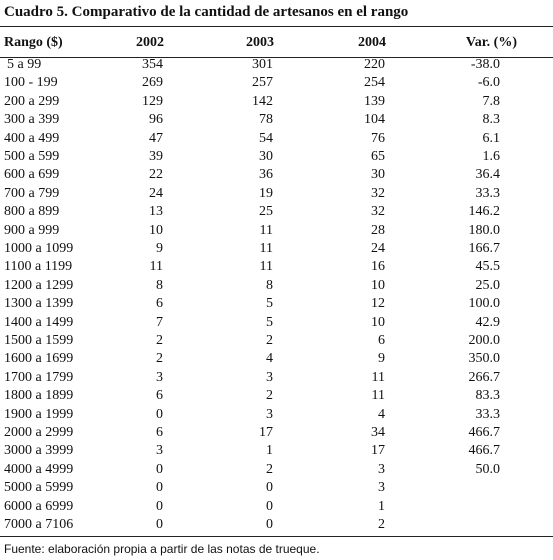  What do you see at coordinates (488, 469) in the screenshot?
I see `cell: 50.0` at bounding box center [488, 469].